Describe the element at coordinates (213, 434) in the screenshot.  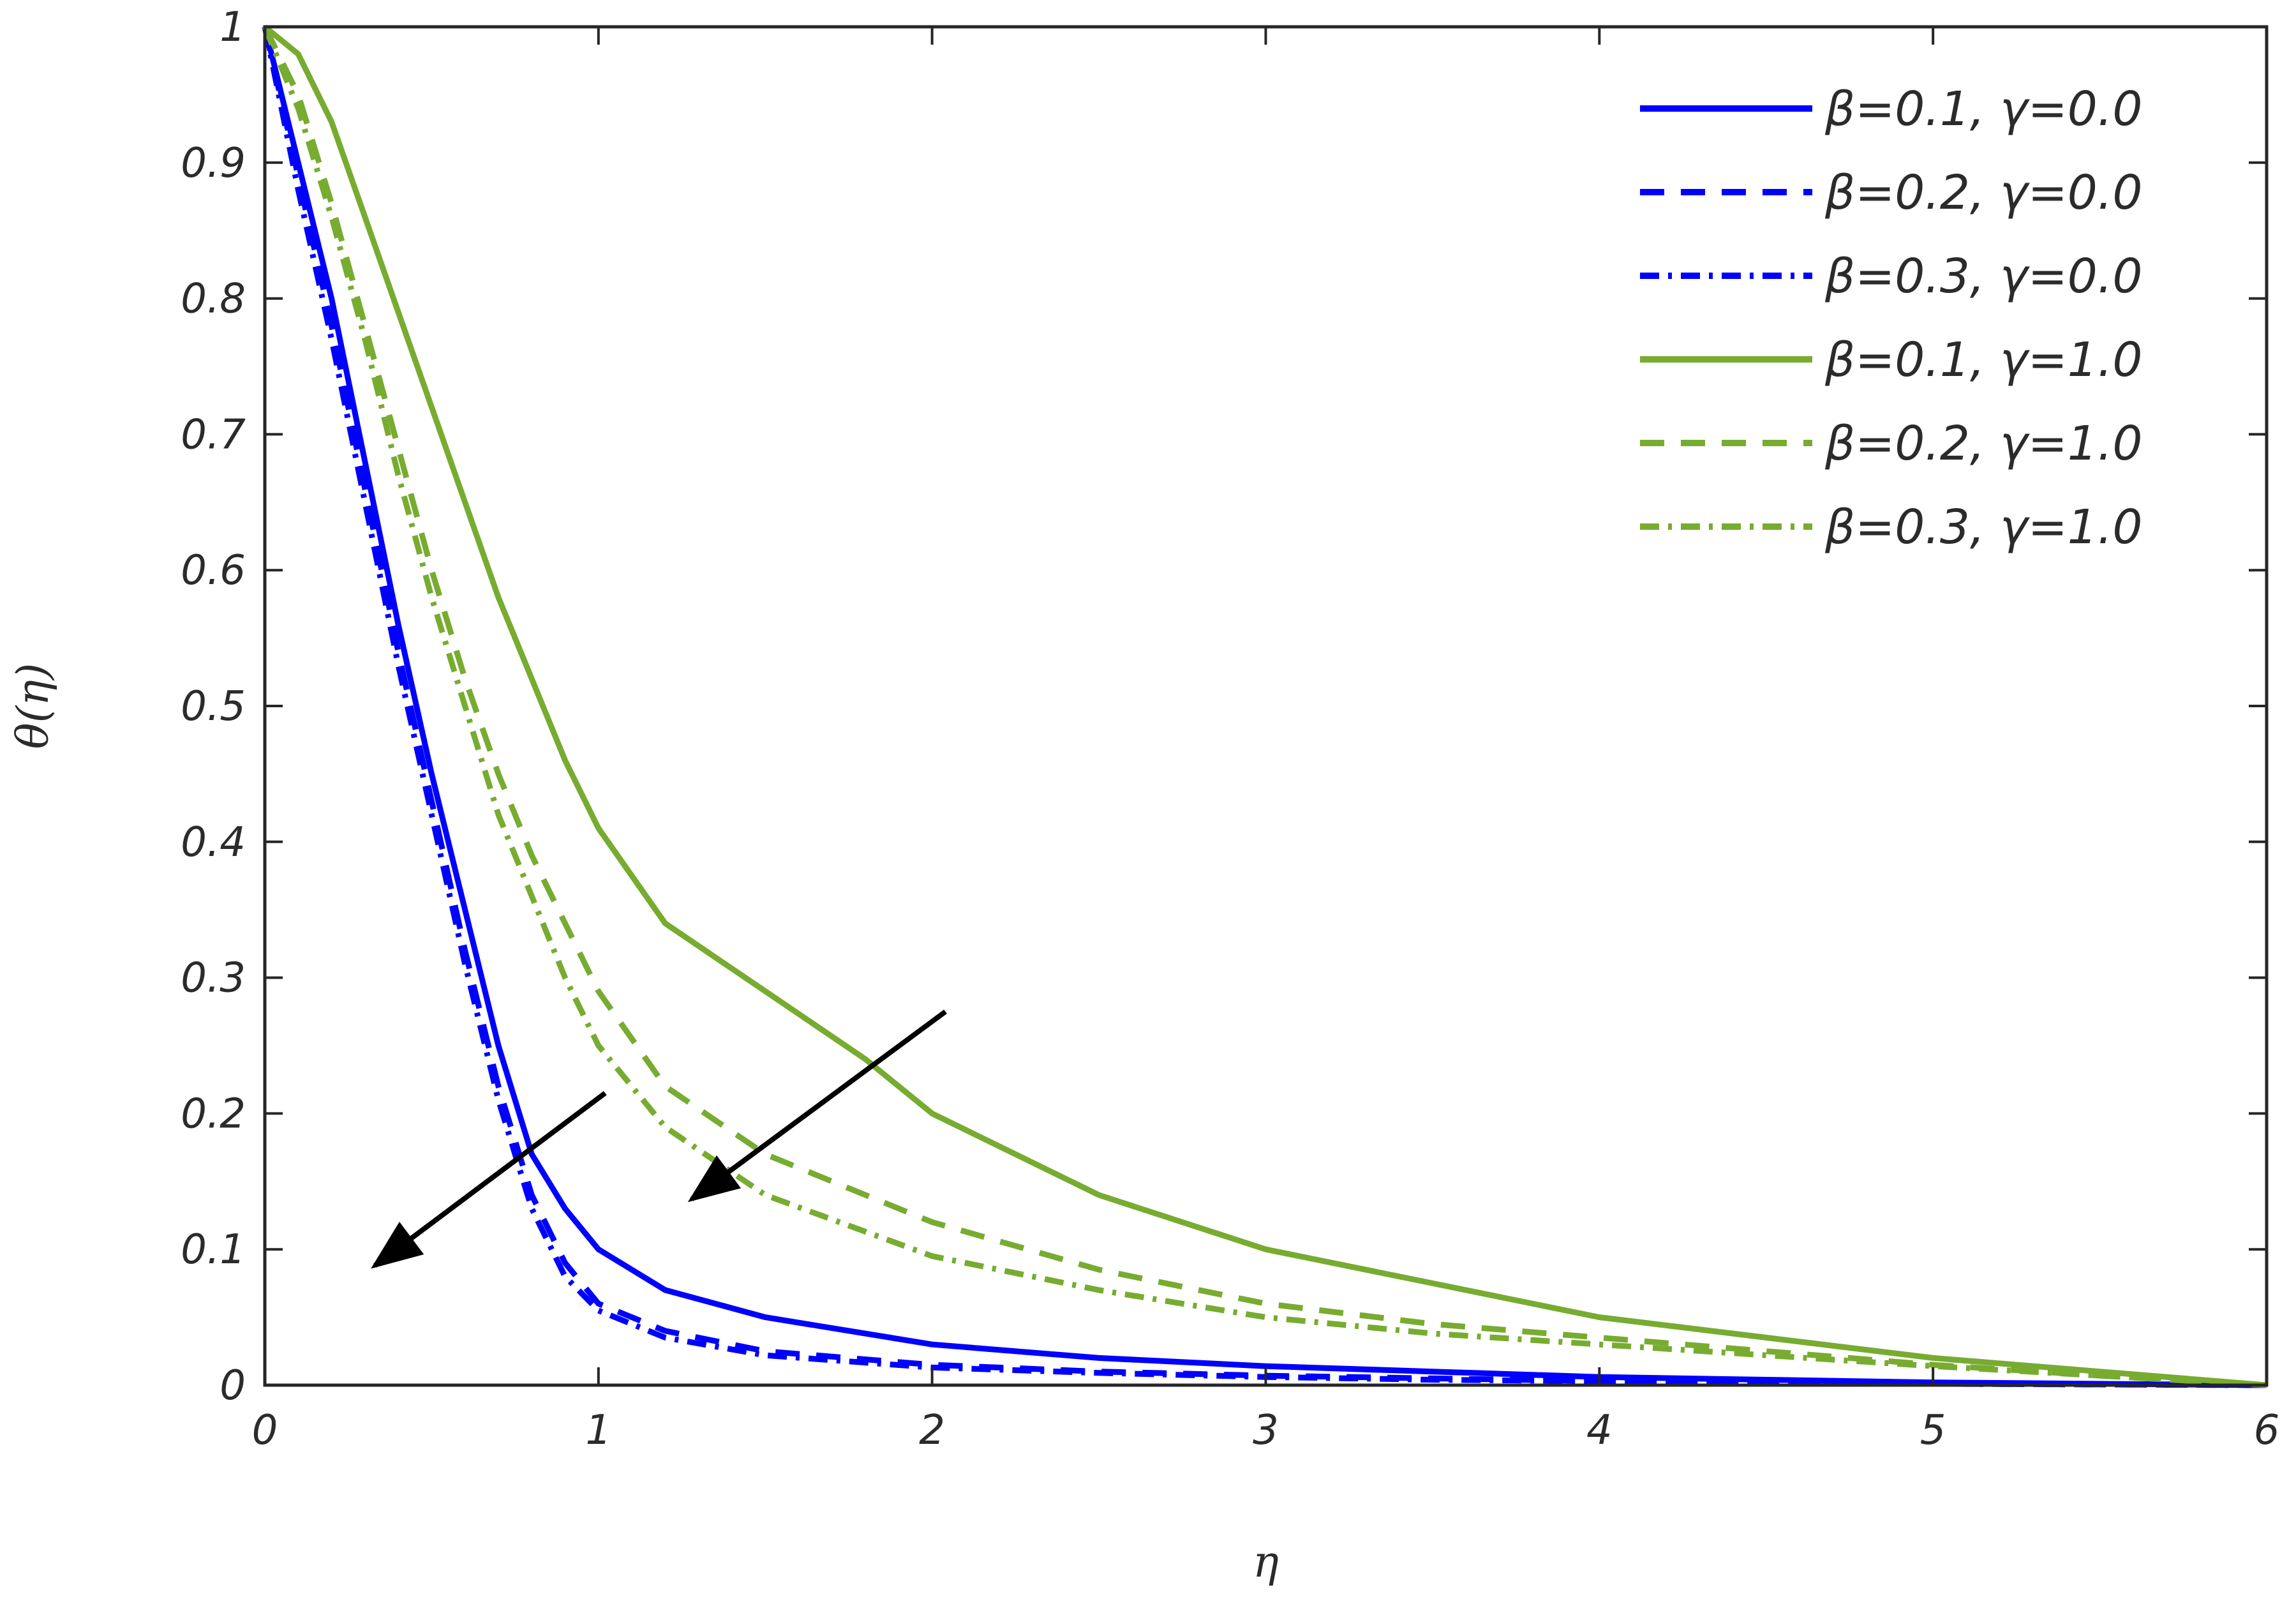
I see `y-tick-label: 0.7` at that location.